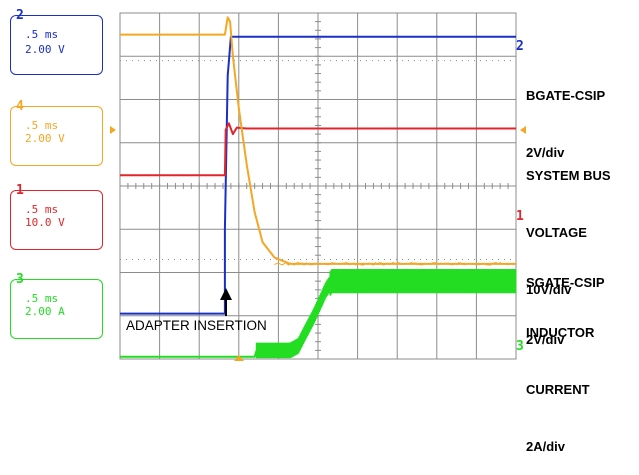 Image resolution: width=639 pixels, height=475 pixels. Describe the element at coordinates (41, 209) in the screenshot. I see `channel-1-timebase: .5 ms` at that location.